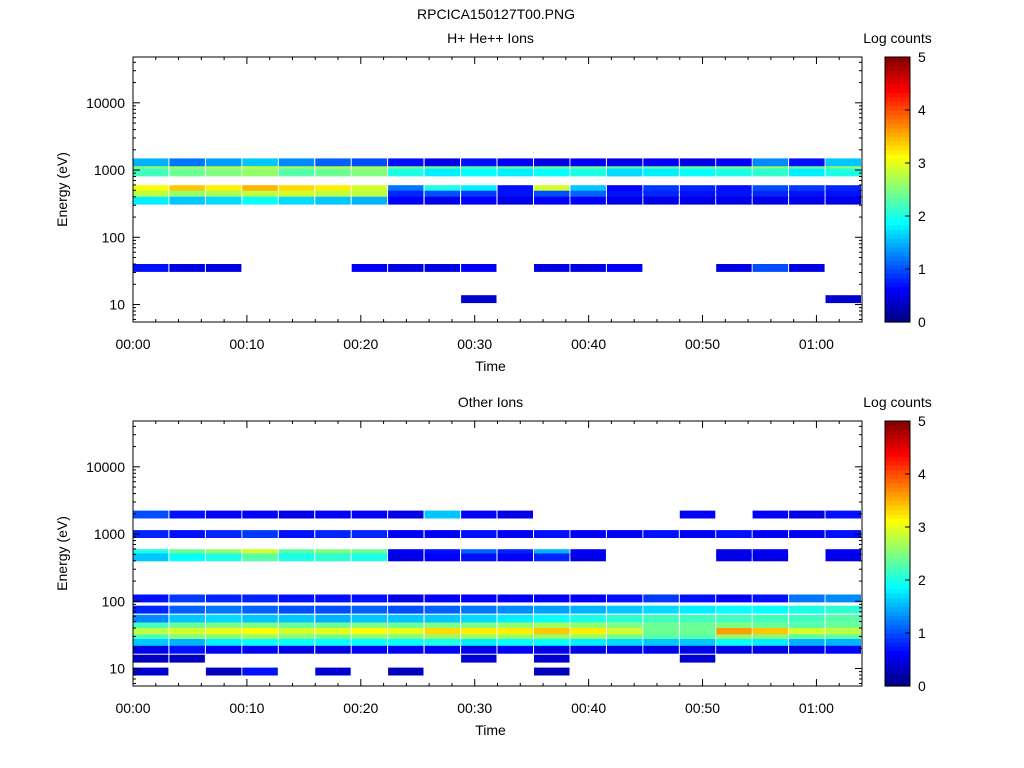  Describe the element at coordinates (922, 322) in the screenshot. I see `colorbar-tick-label: 0` at that location.